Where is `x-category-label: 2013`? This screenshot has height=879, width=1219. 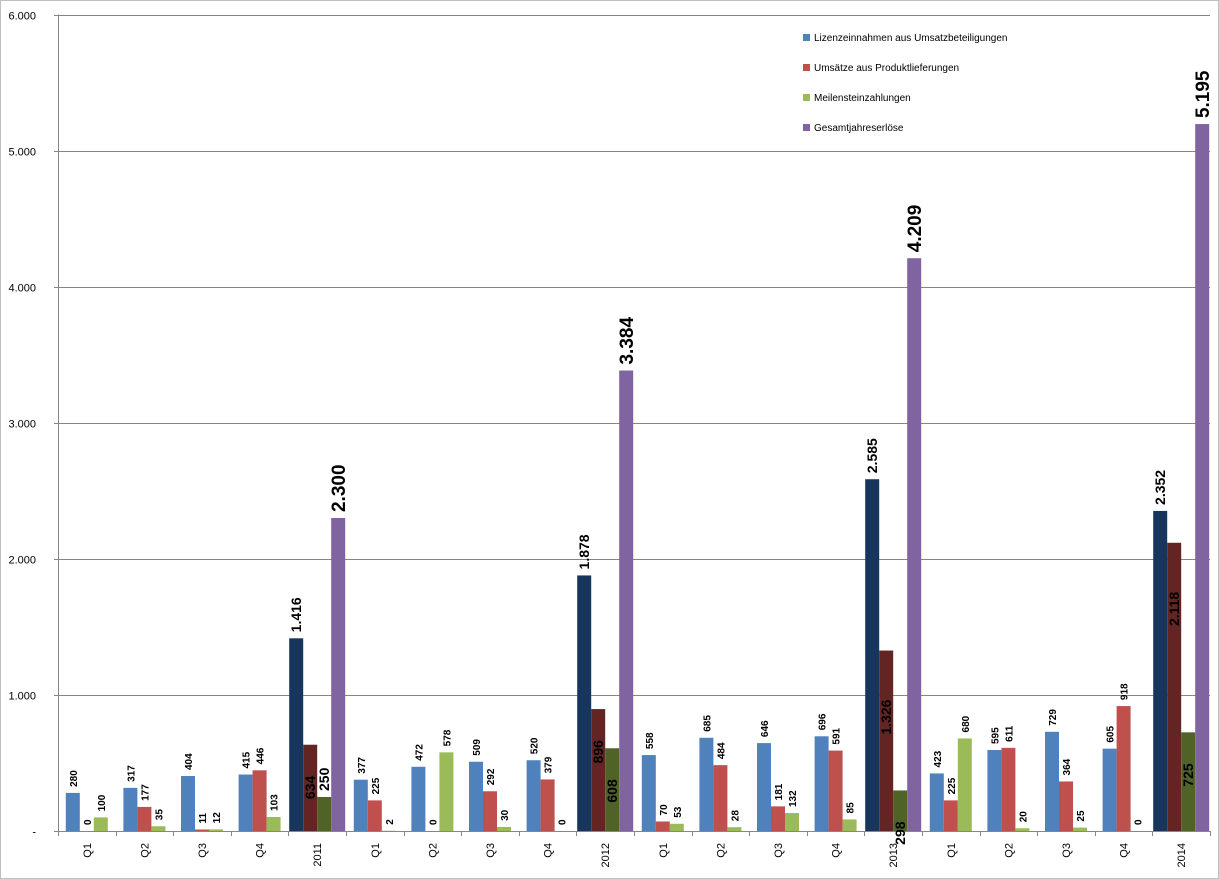
x-category-label: 2013 is located at coordinates (894, 855).